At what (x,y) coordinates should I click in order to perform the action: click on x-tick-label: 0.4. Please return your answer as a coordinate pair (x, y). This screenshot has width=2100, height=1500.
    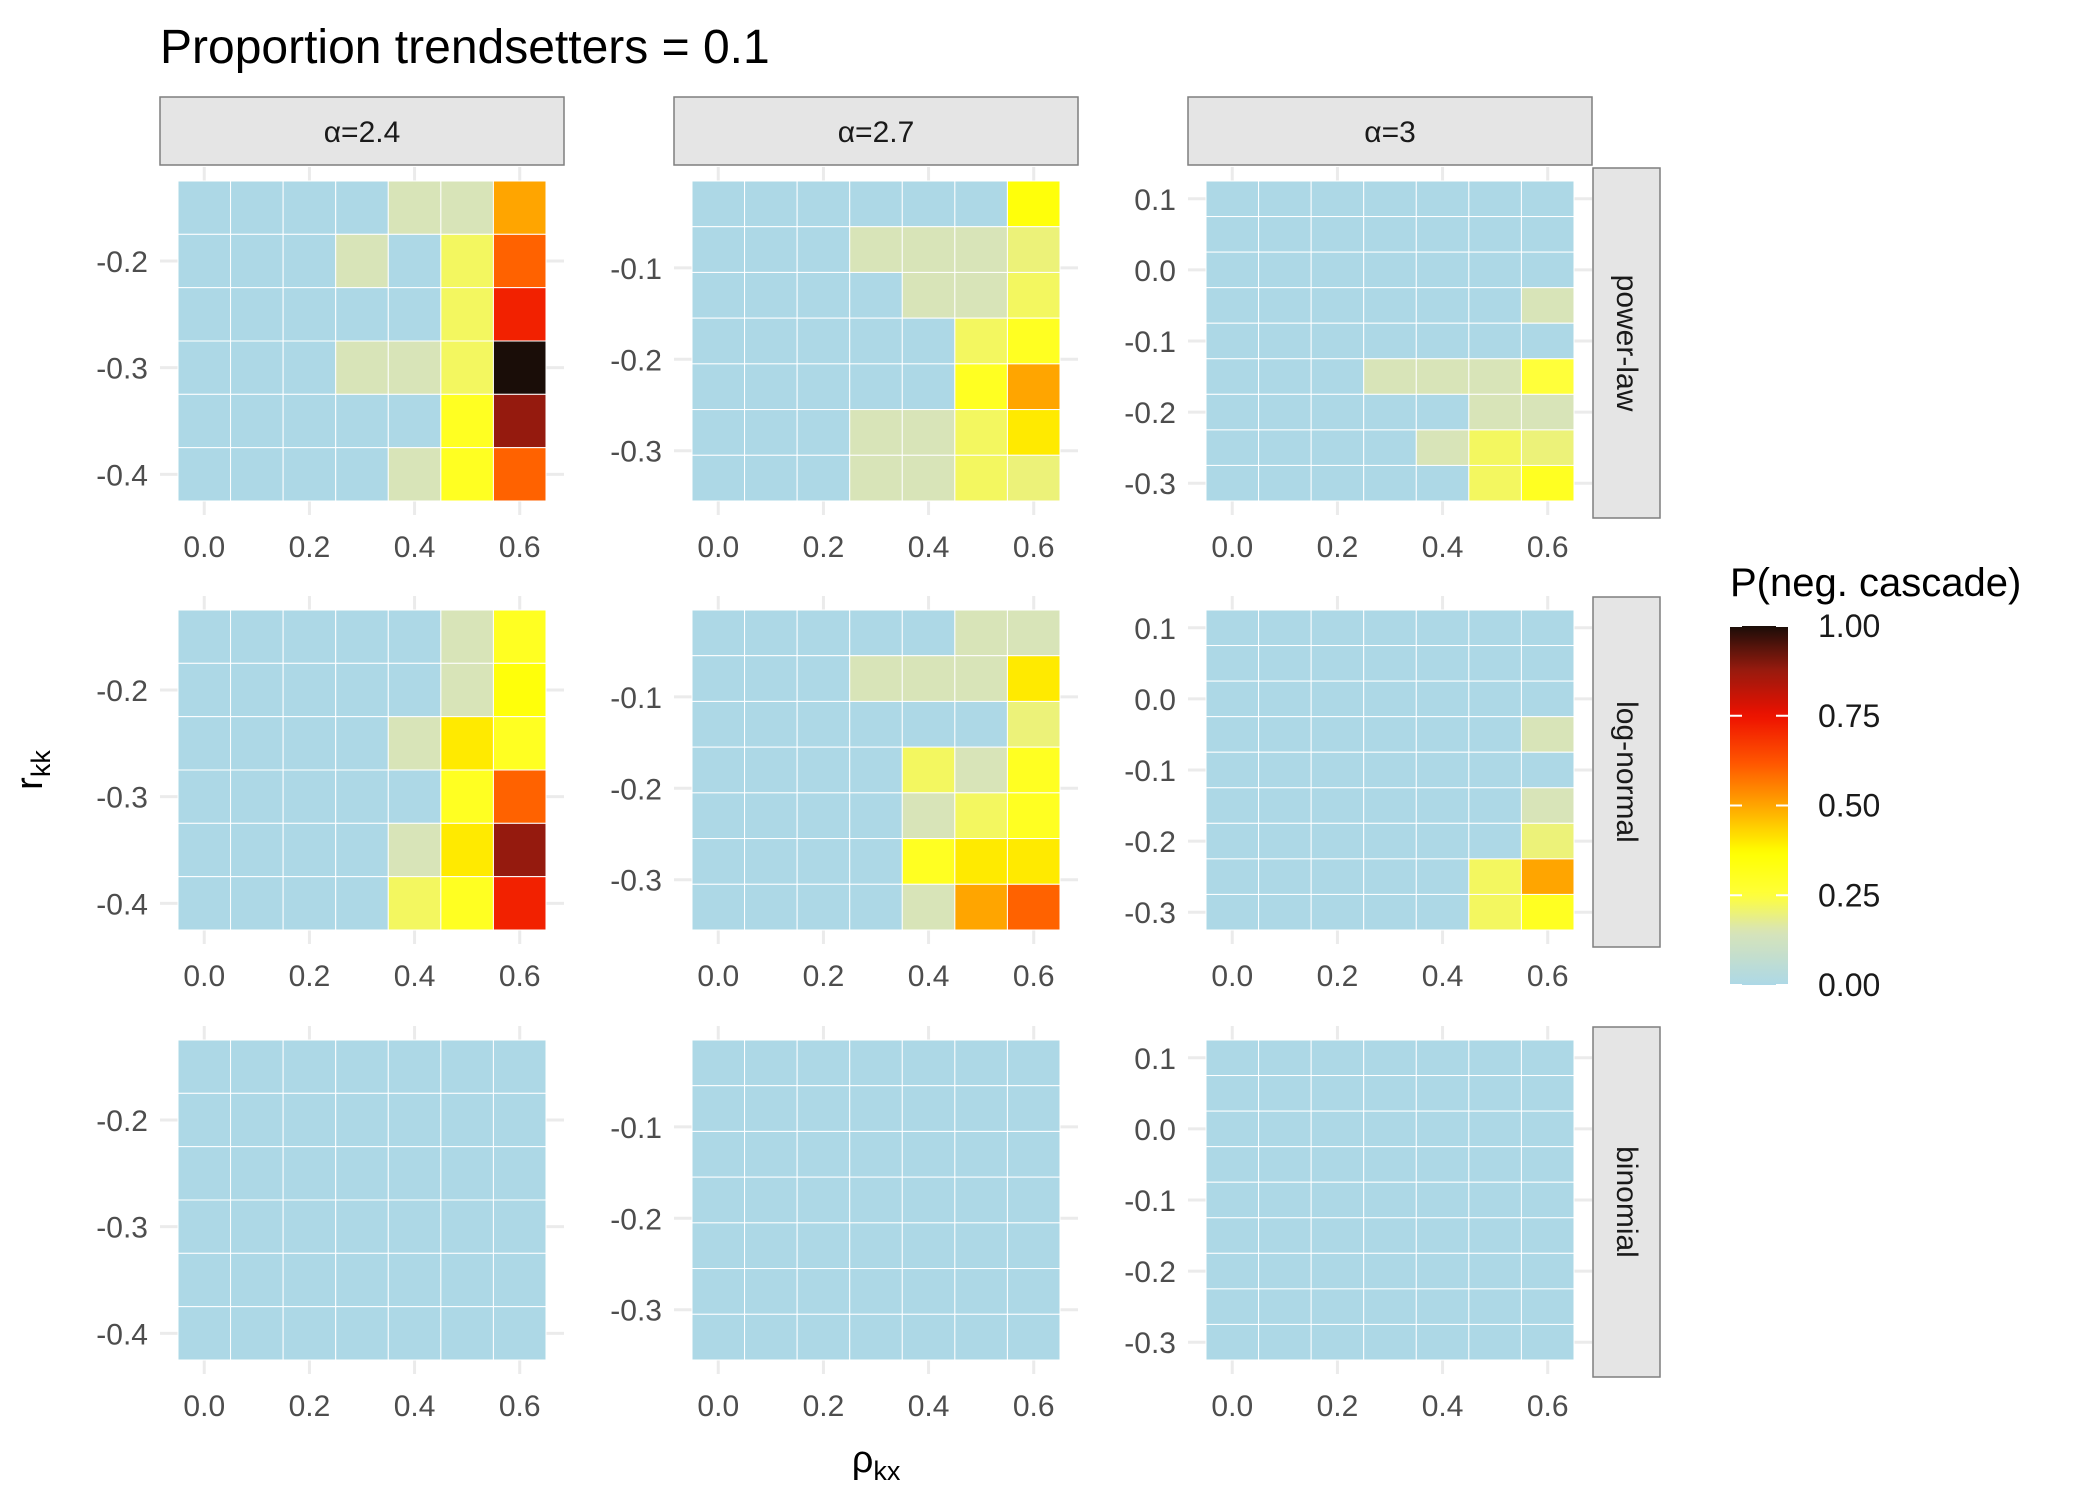
    Looking at the image, I should click on (929, 1406).